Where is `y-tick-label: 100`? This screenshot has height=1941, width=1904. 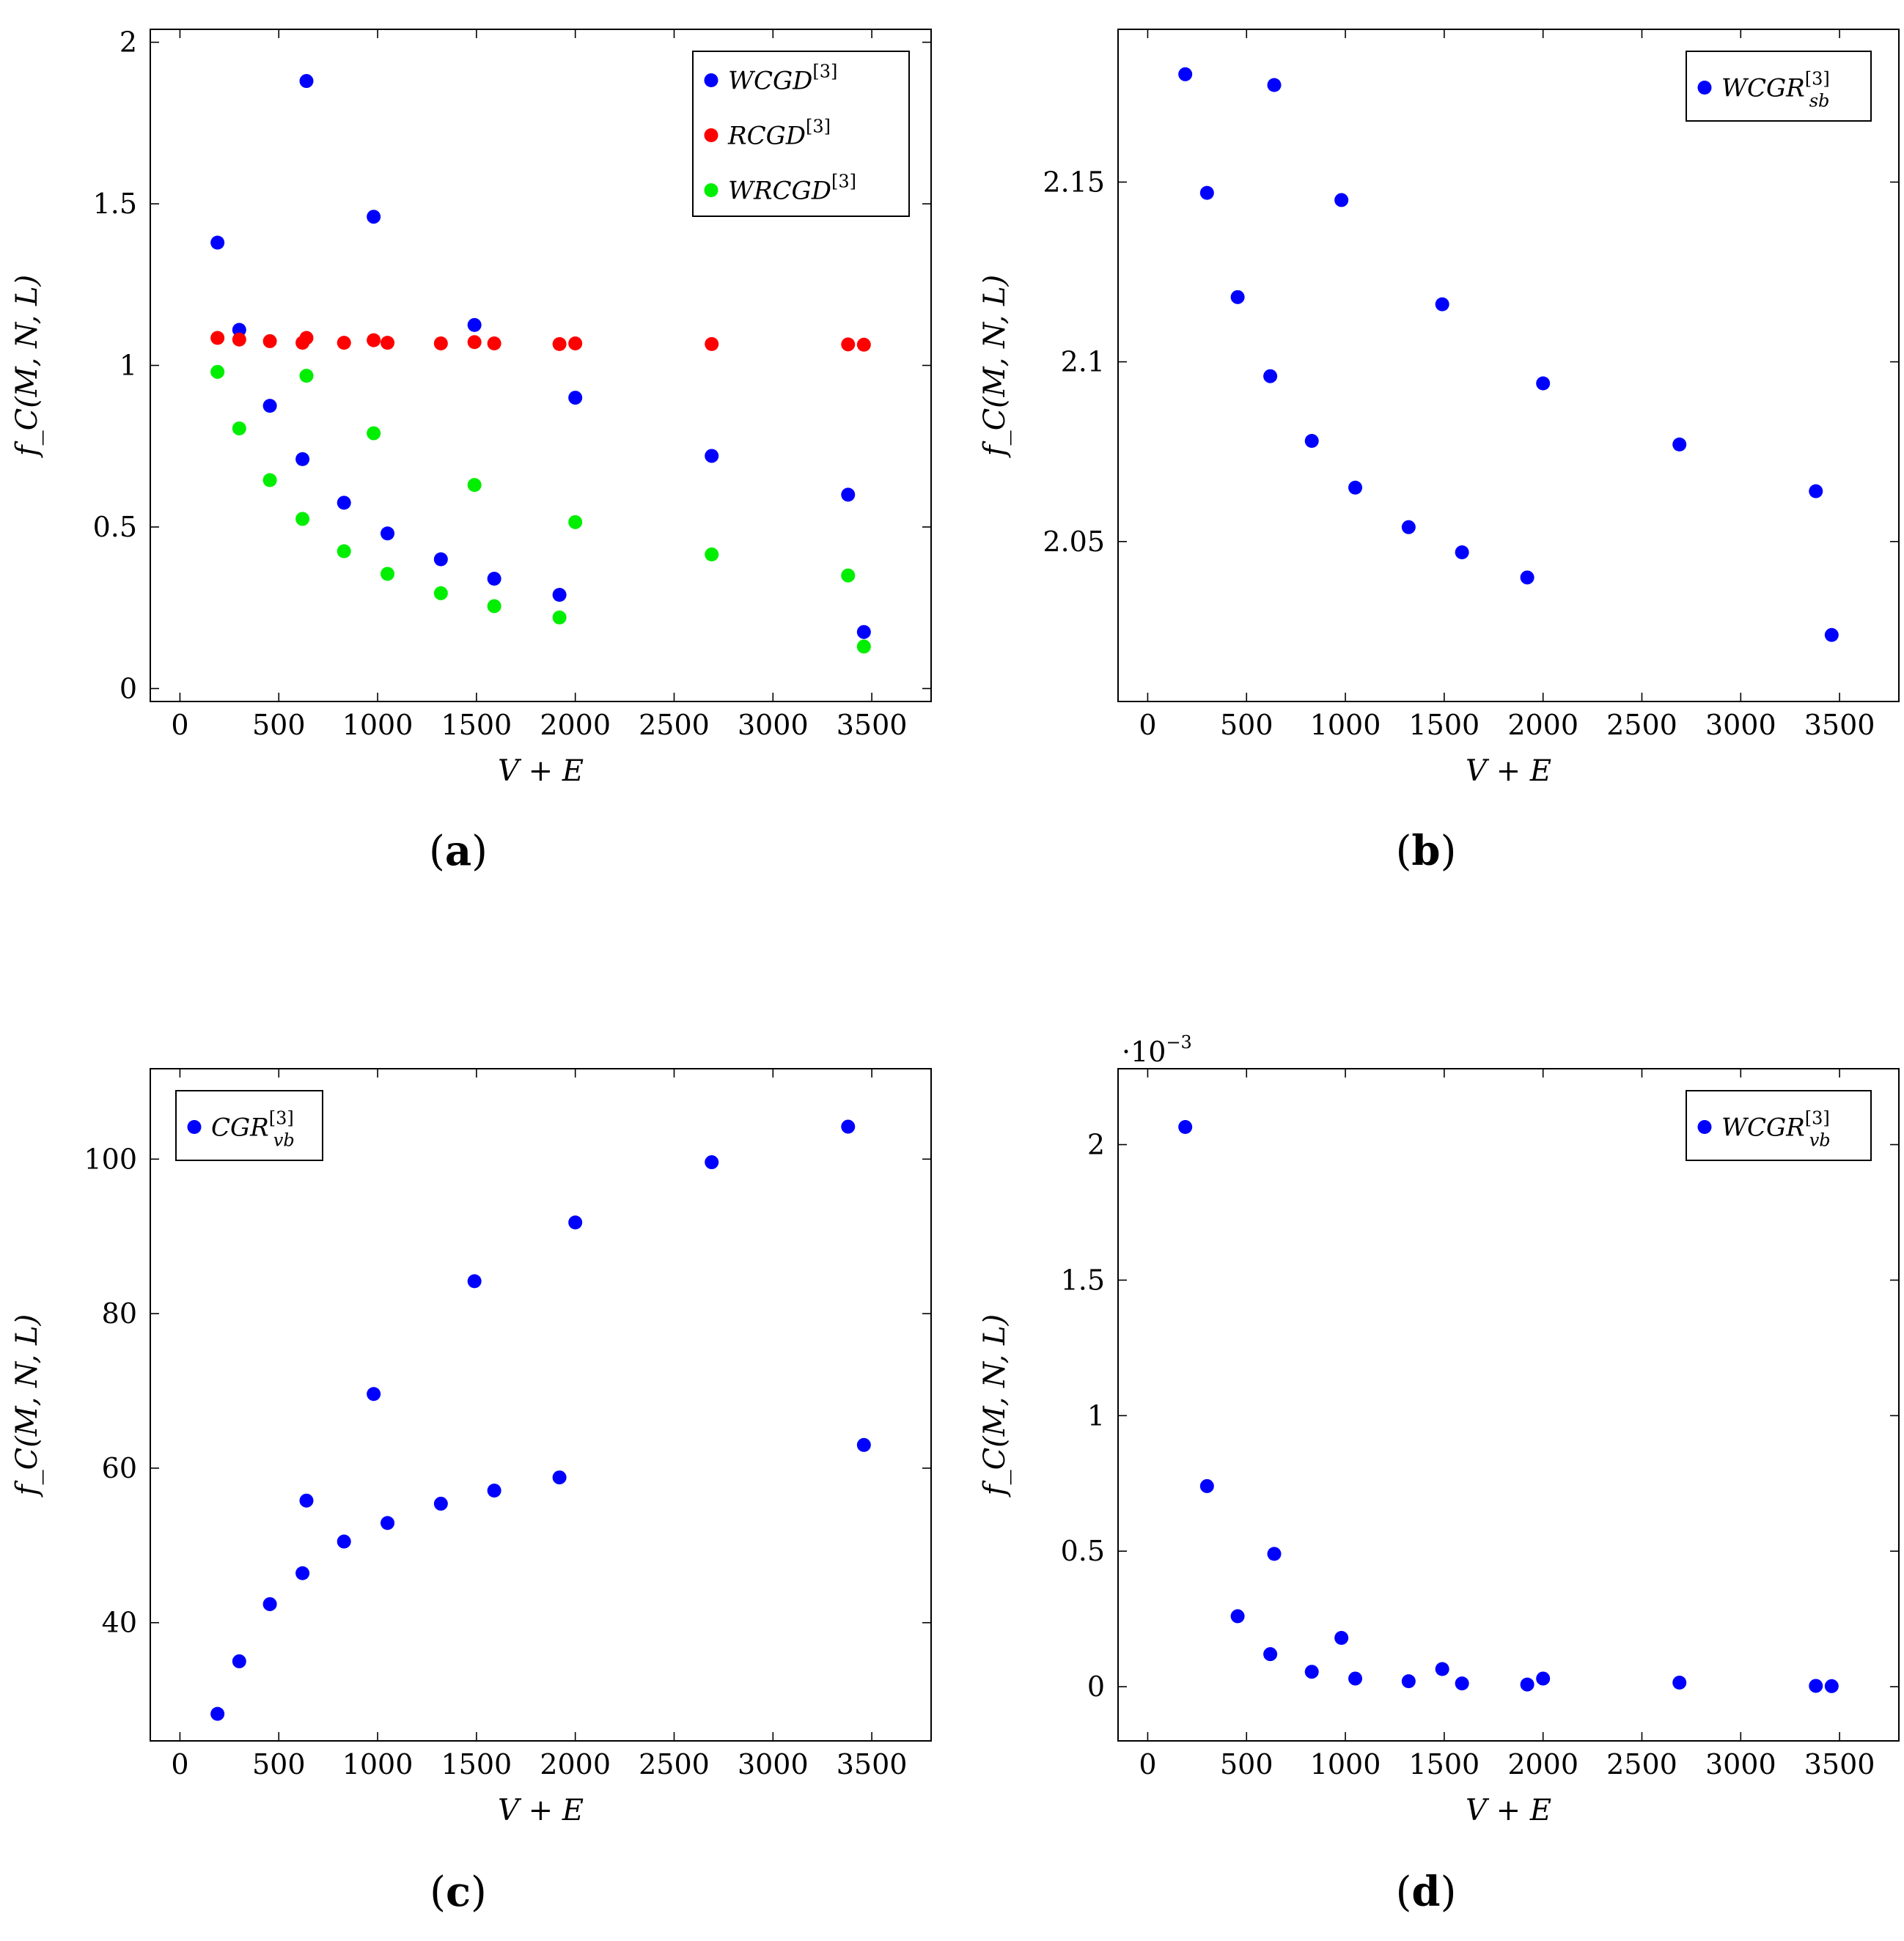 y-tick-label: 100 is located at coordinates (110, 1159).